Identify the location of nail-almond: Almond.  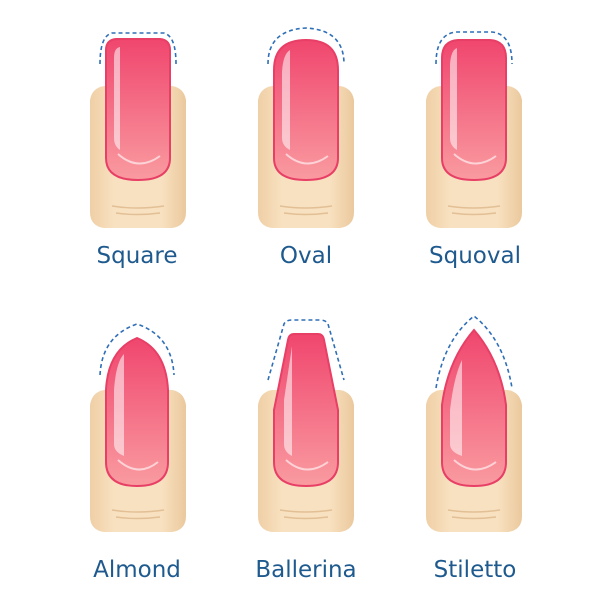
(138, 453).